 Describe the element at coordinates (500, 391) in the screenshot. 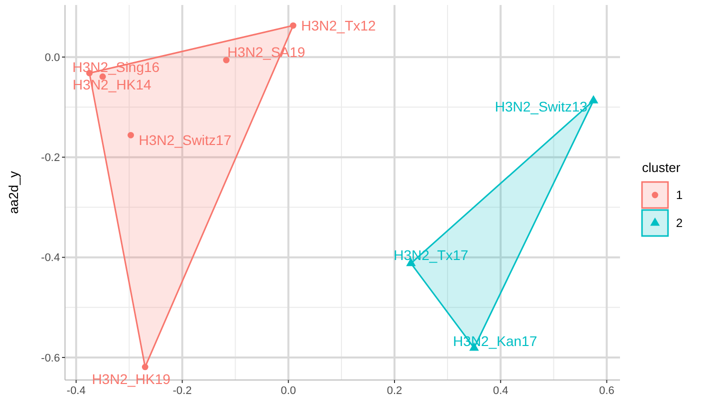

I see `x-tick-label: 0.4` at that location.